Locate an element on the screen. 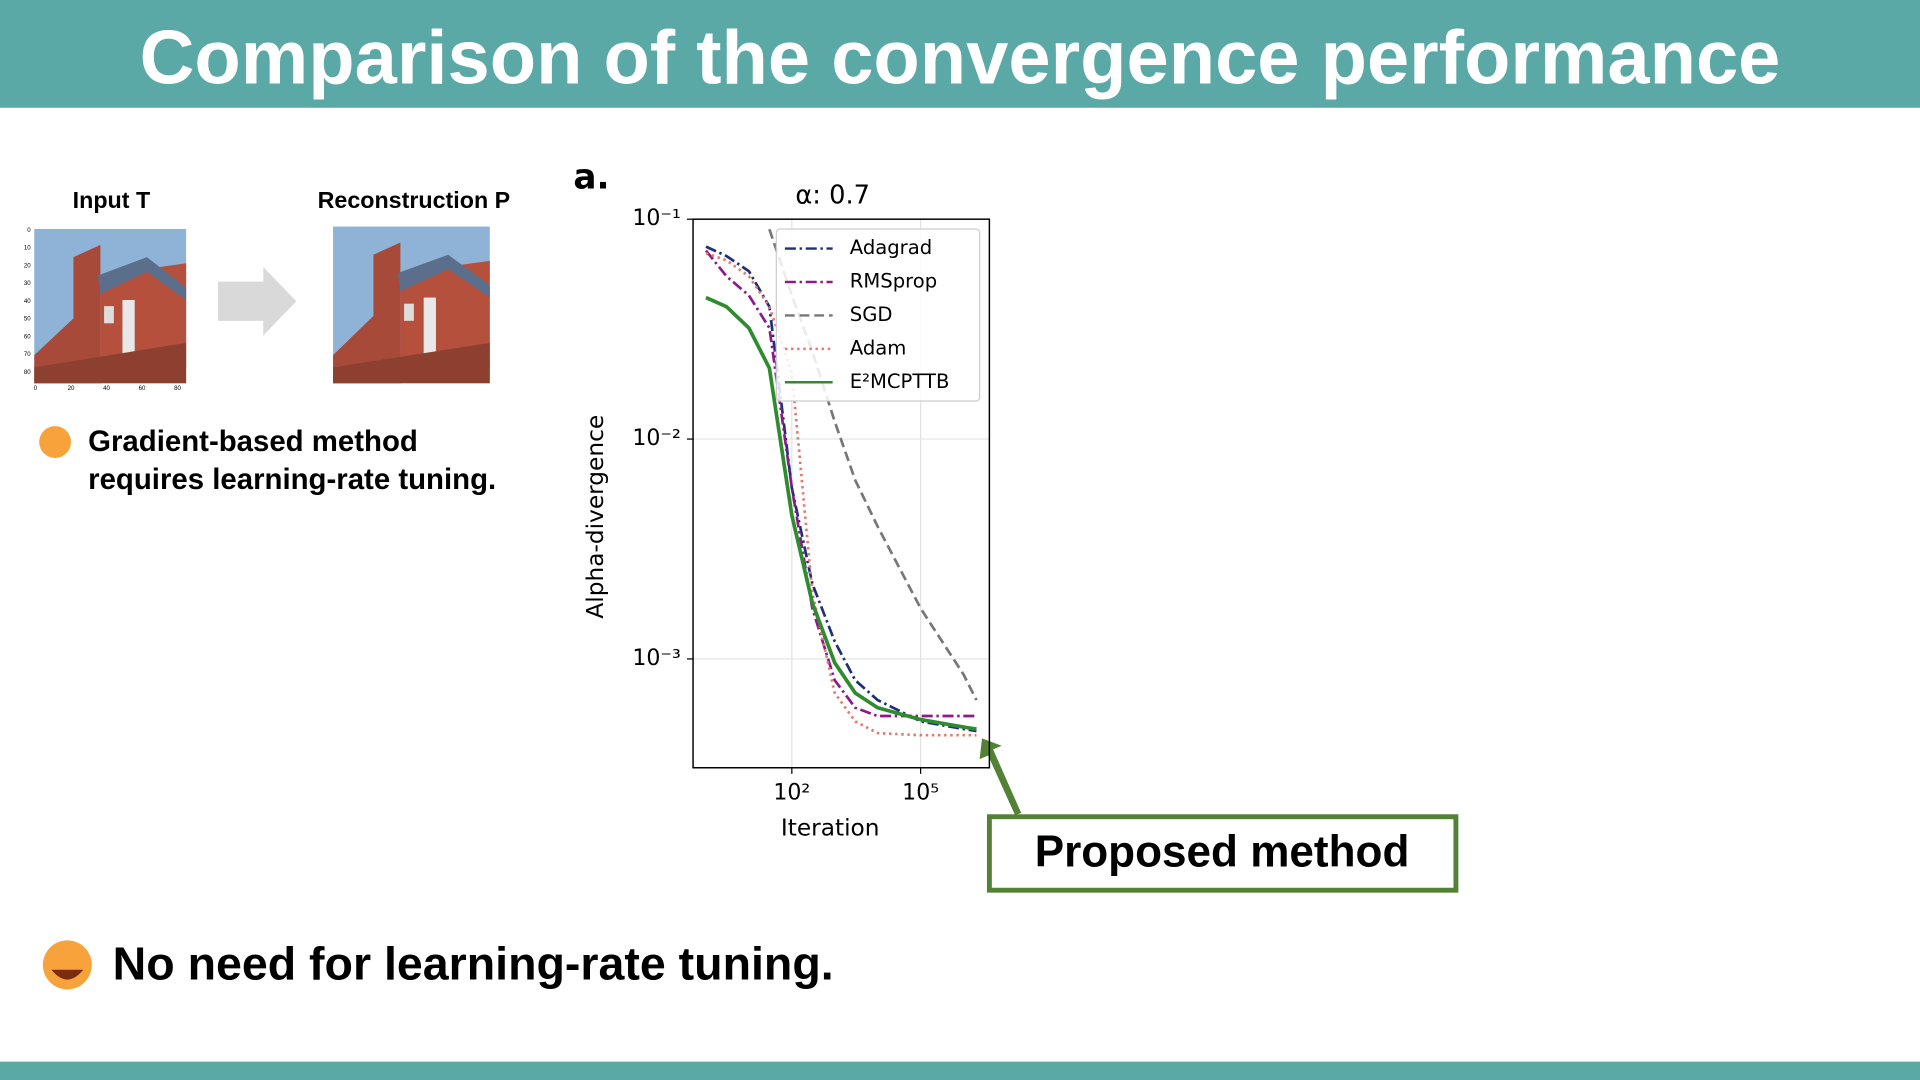  y-axis-label: Alpha-divergence is located at coordinates (595, 517).